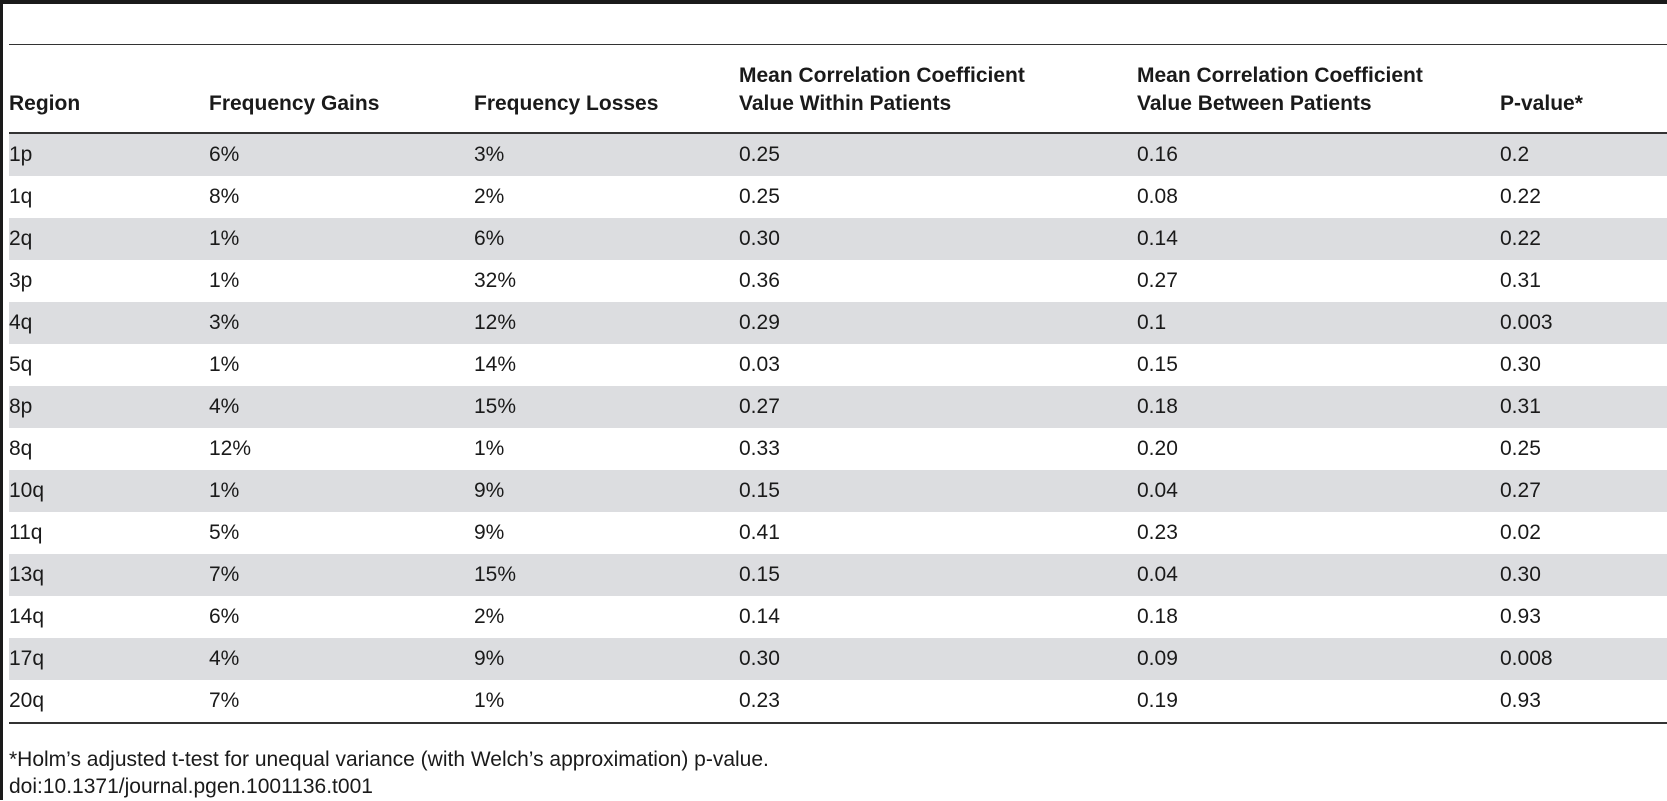  What do you see at coordinates (1157, 280) in the screenshot?
I see `cell-between: 0.27` at bounding box center [1157, 280].